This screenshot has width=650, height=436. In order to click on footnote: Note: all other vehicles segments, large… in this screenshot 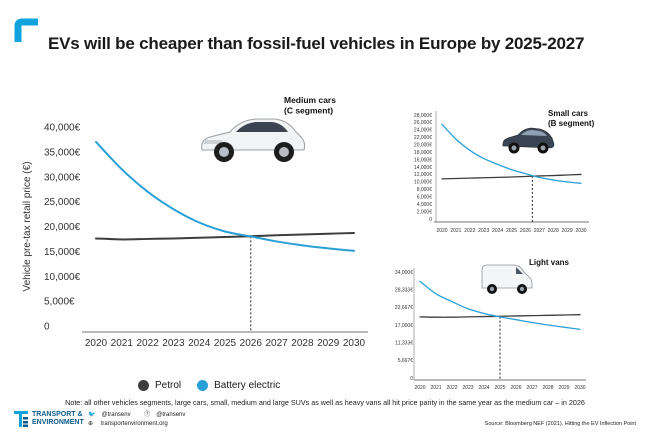, I will do `click(325, 402)`.